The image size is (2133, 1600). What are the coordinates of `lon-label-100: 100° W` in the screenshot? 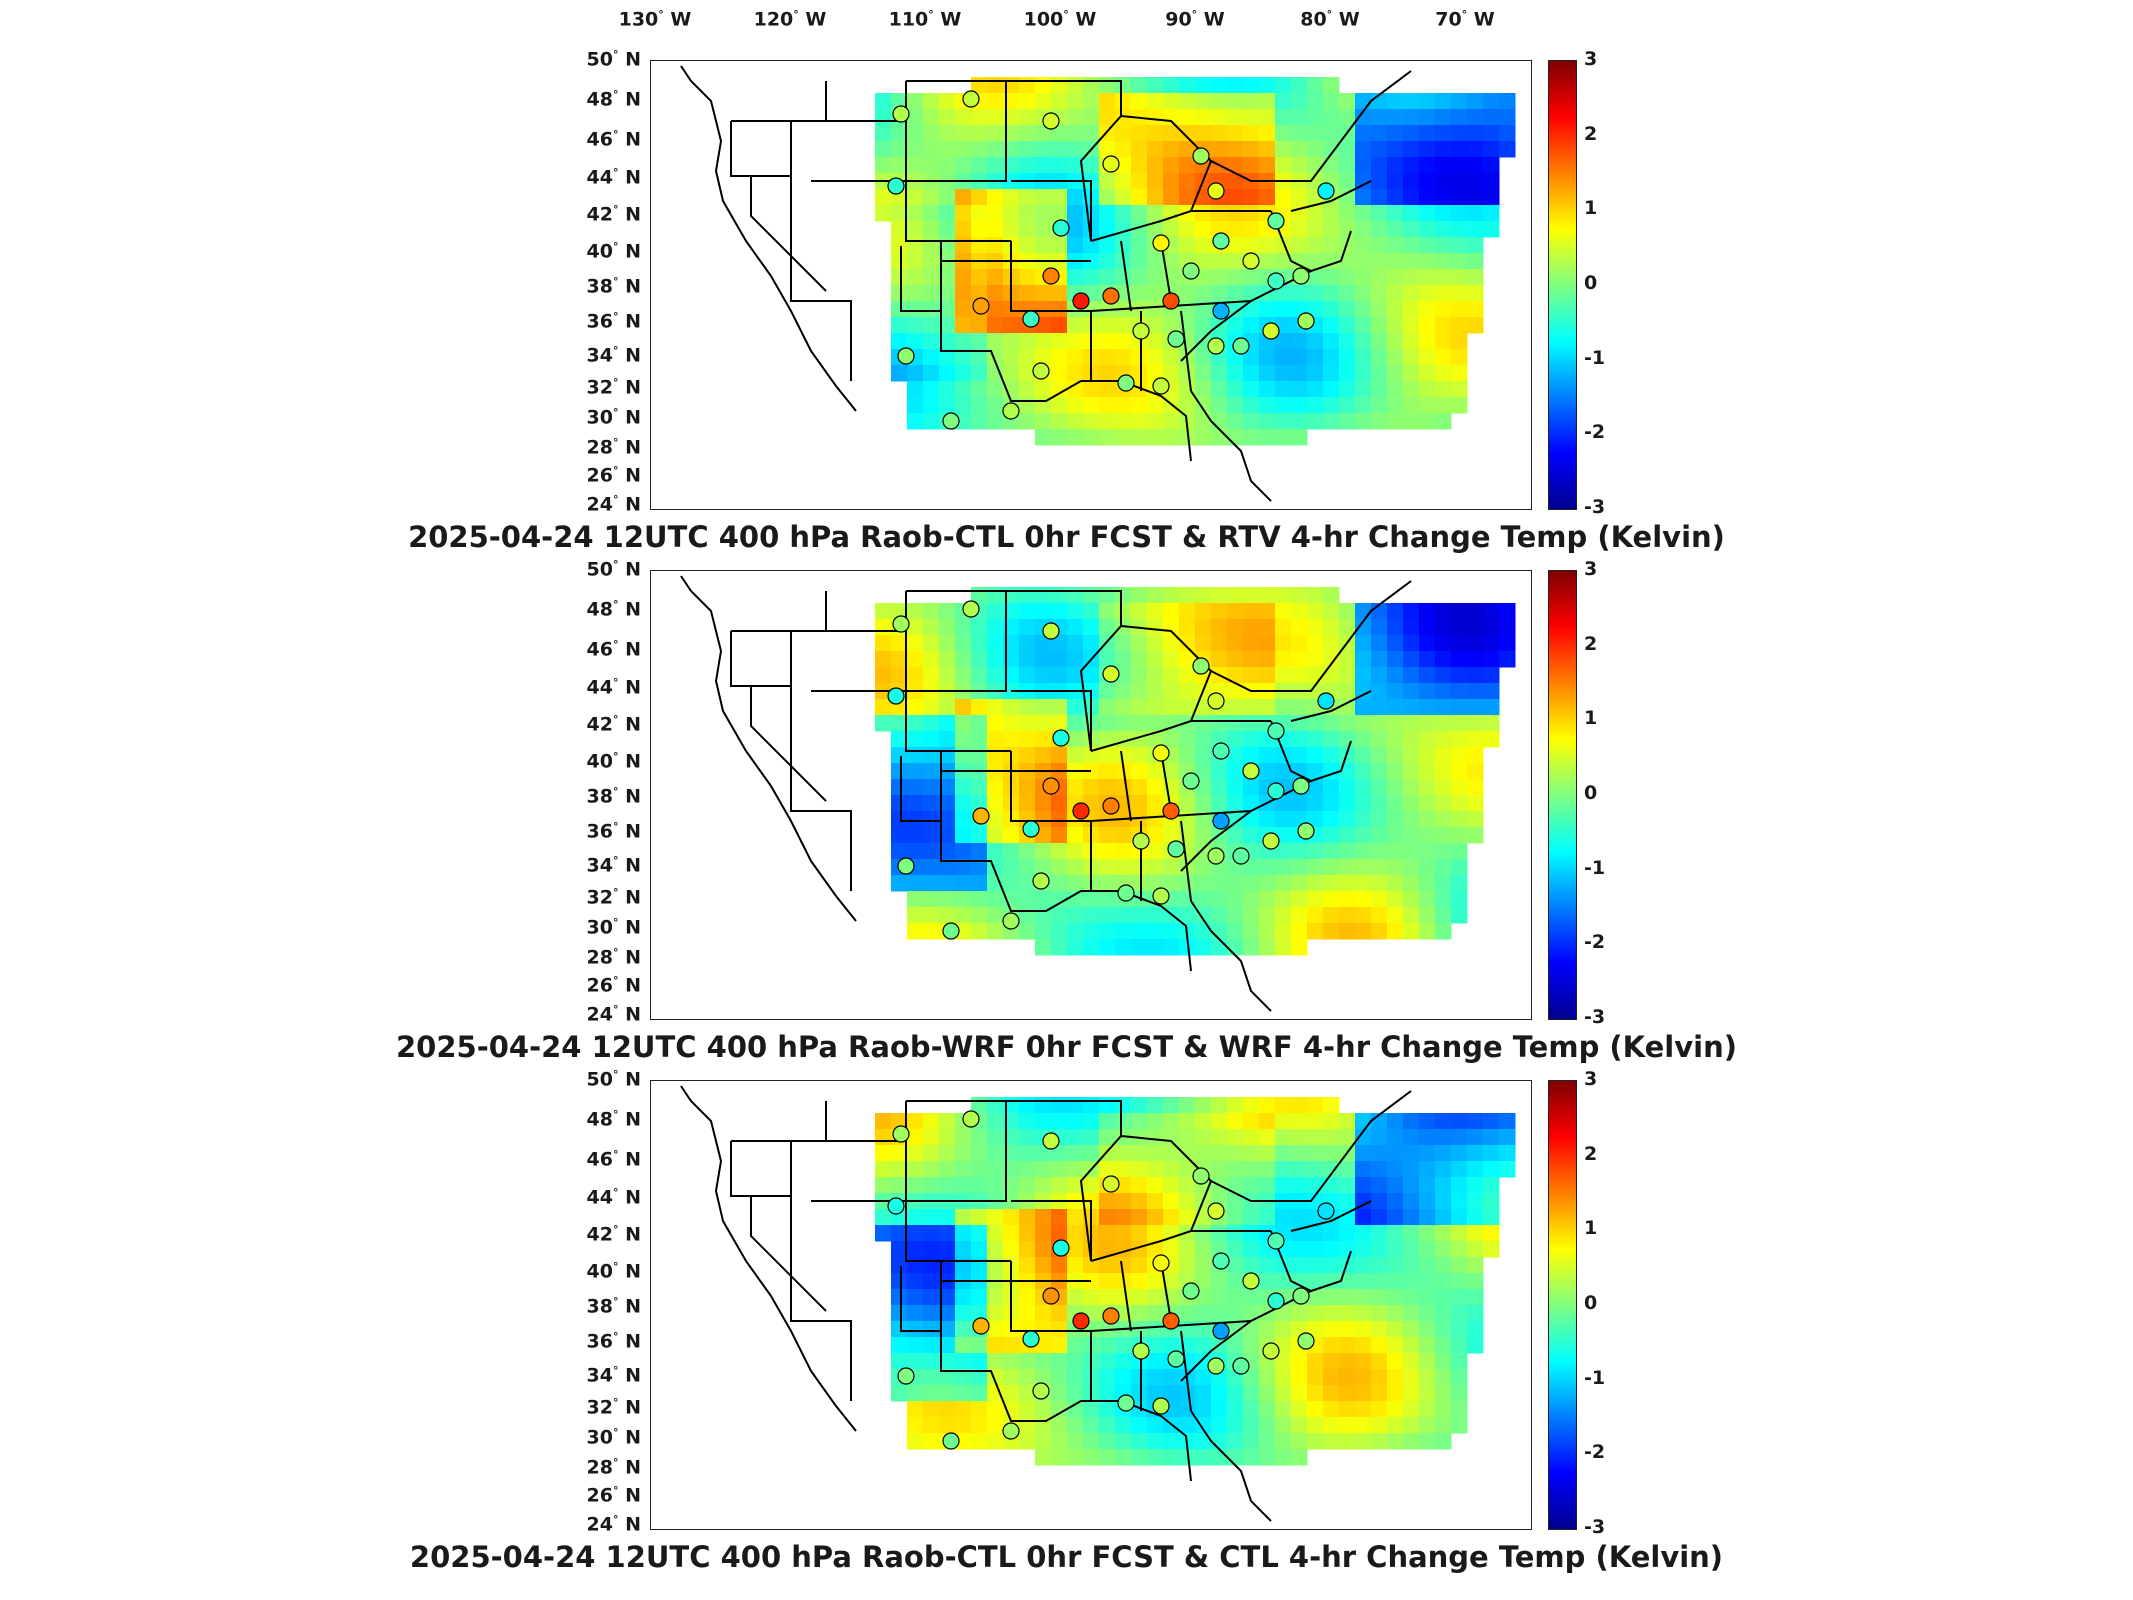 It's located at (1060, 19).